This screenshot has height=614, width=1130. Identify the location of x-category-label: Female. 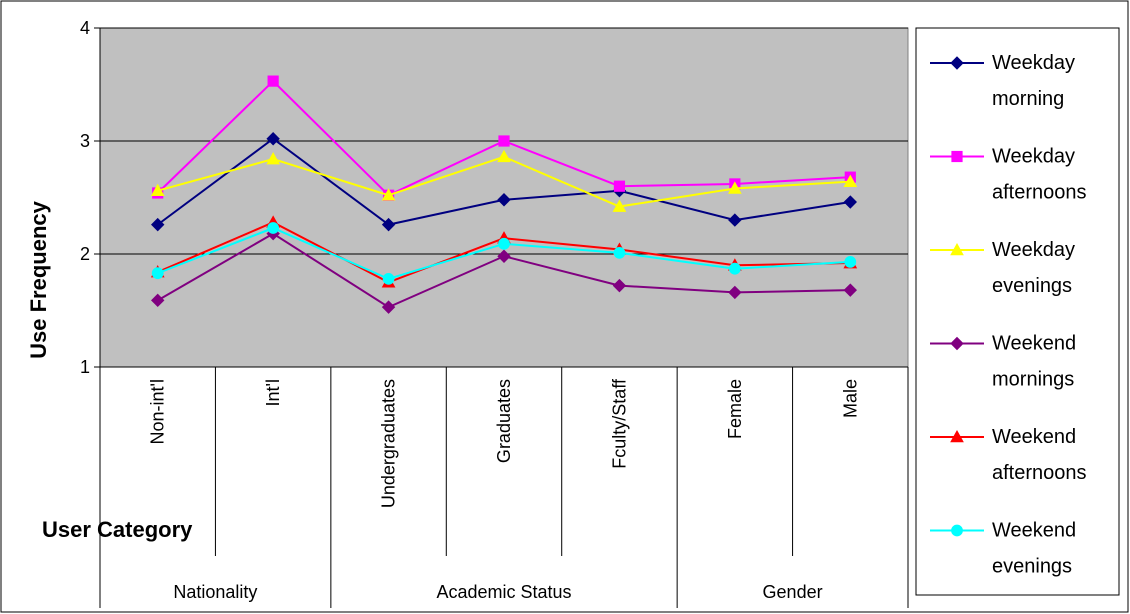
(735, 409).